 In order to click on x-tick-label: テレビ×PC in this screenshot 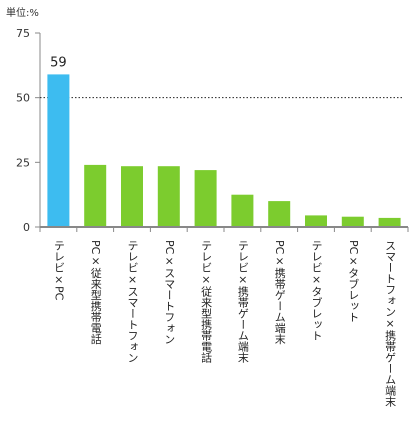, I will do `click(59, 270)`.